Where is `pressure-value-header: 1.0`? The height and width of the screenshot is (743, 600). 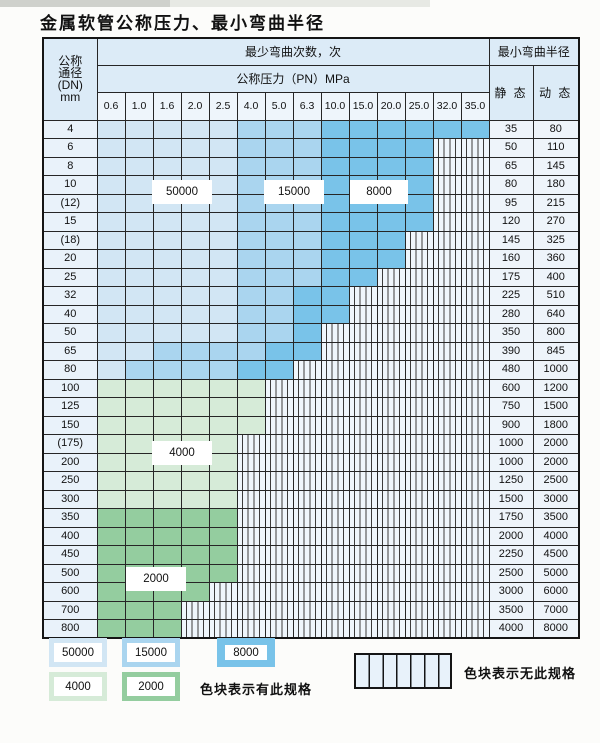
pressure-value-header: 1.0 is located at coordinates (139, 106).